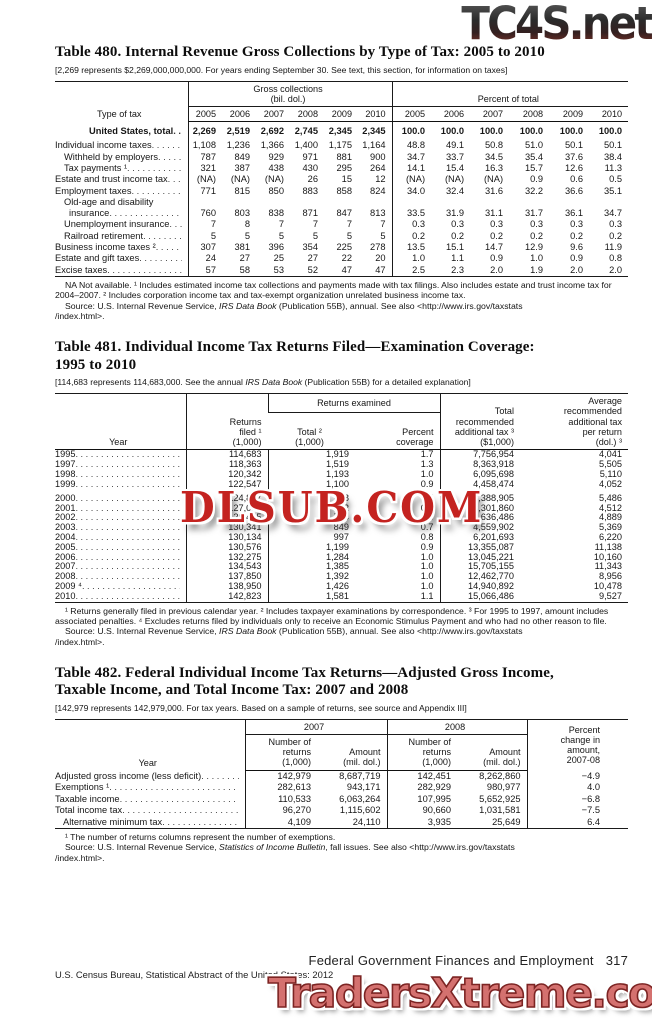 The width and height of the screenshot is (652, 1024). Describe the element at coordinates (280, 822) in the screenshot. I see `value-cell: 4,109` at that location.